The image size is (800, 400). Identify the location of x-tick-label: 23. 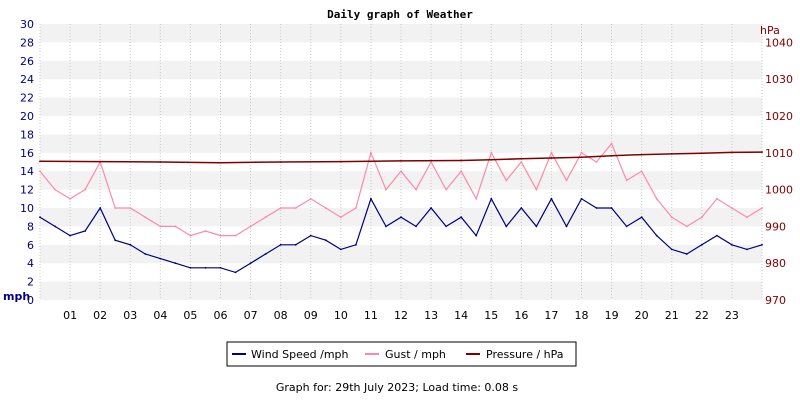
(732, 315).